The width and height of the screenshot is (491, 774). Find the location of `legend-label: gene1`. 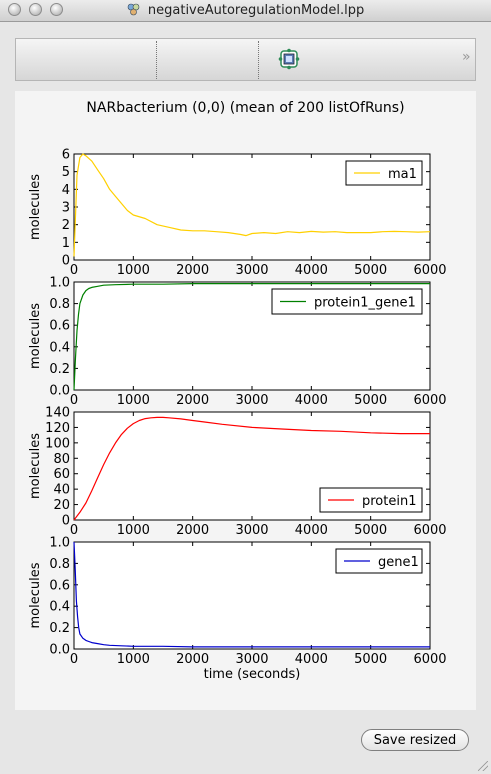

legend-label: gene1 is located at coordinates (398, 562).